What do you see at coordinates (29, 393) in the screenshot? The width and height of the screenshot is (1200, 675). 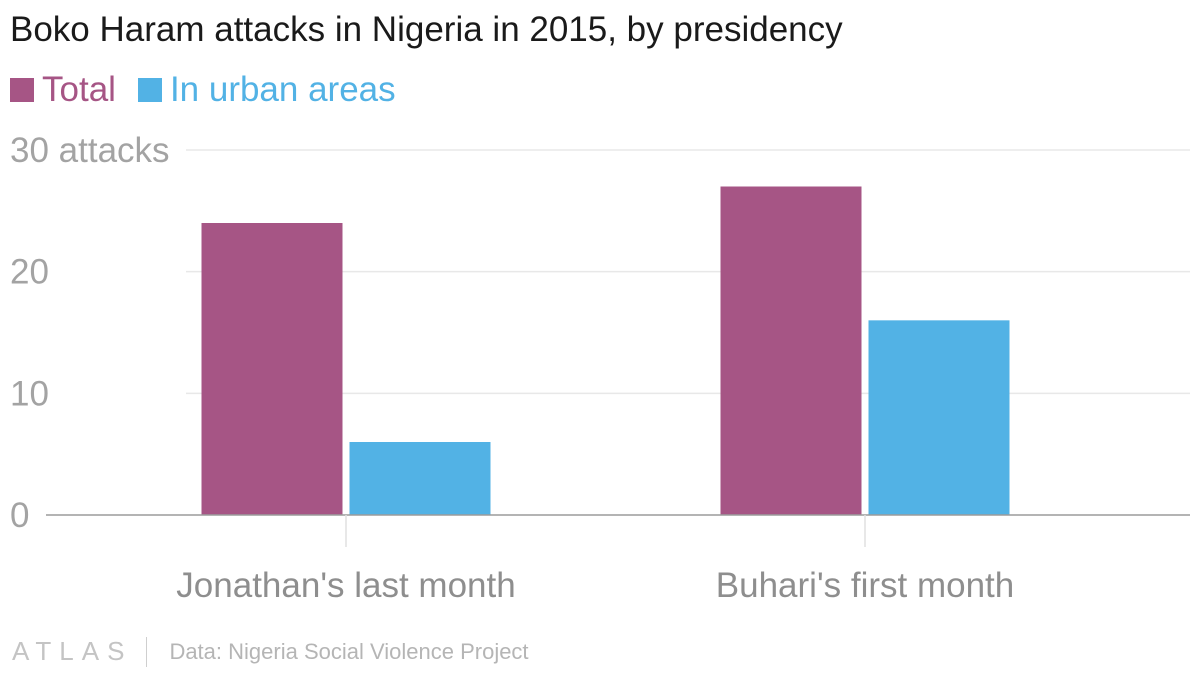 I see `y-tick-label: 10` at bounding box center [29, 393].